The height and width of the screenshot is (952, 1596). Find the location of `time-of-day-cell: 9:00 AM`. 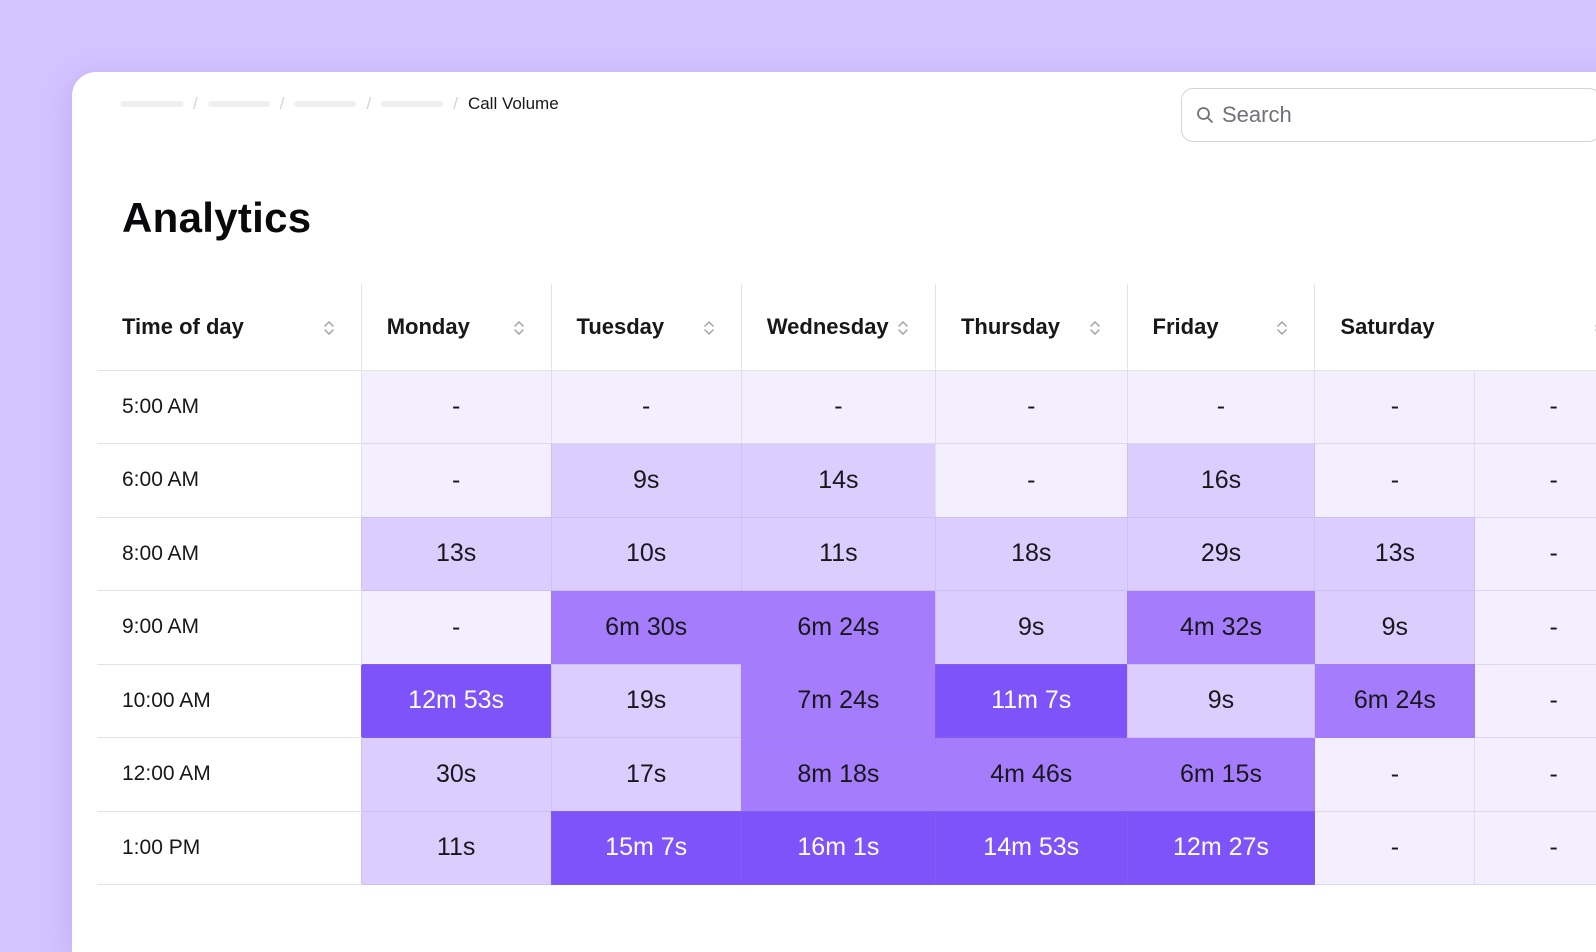

time-of-day-cell: 9:00 AM is located at coordinates (229, 627).